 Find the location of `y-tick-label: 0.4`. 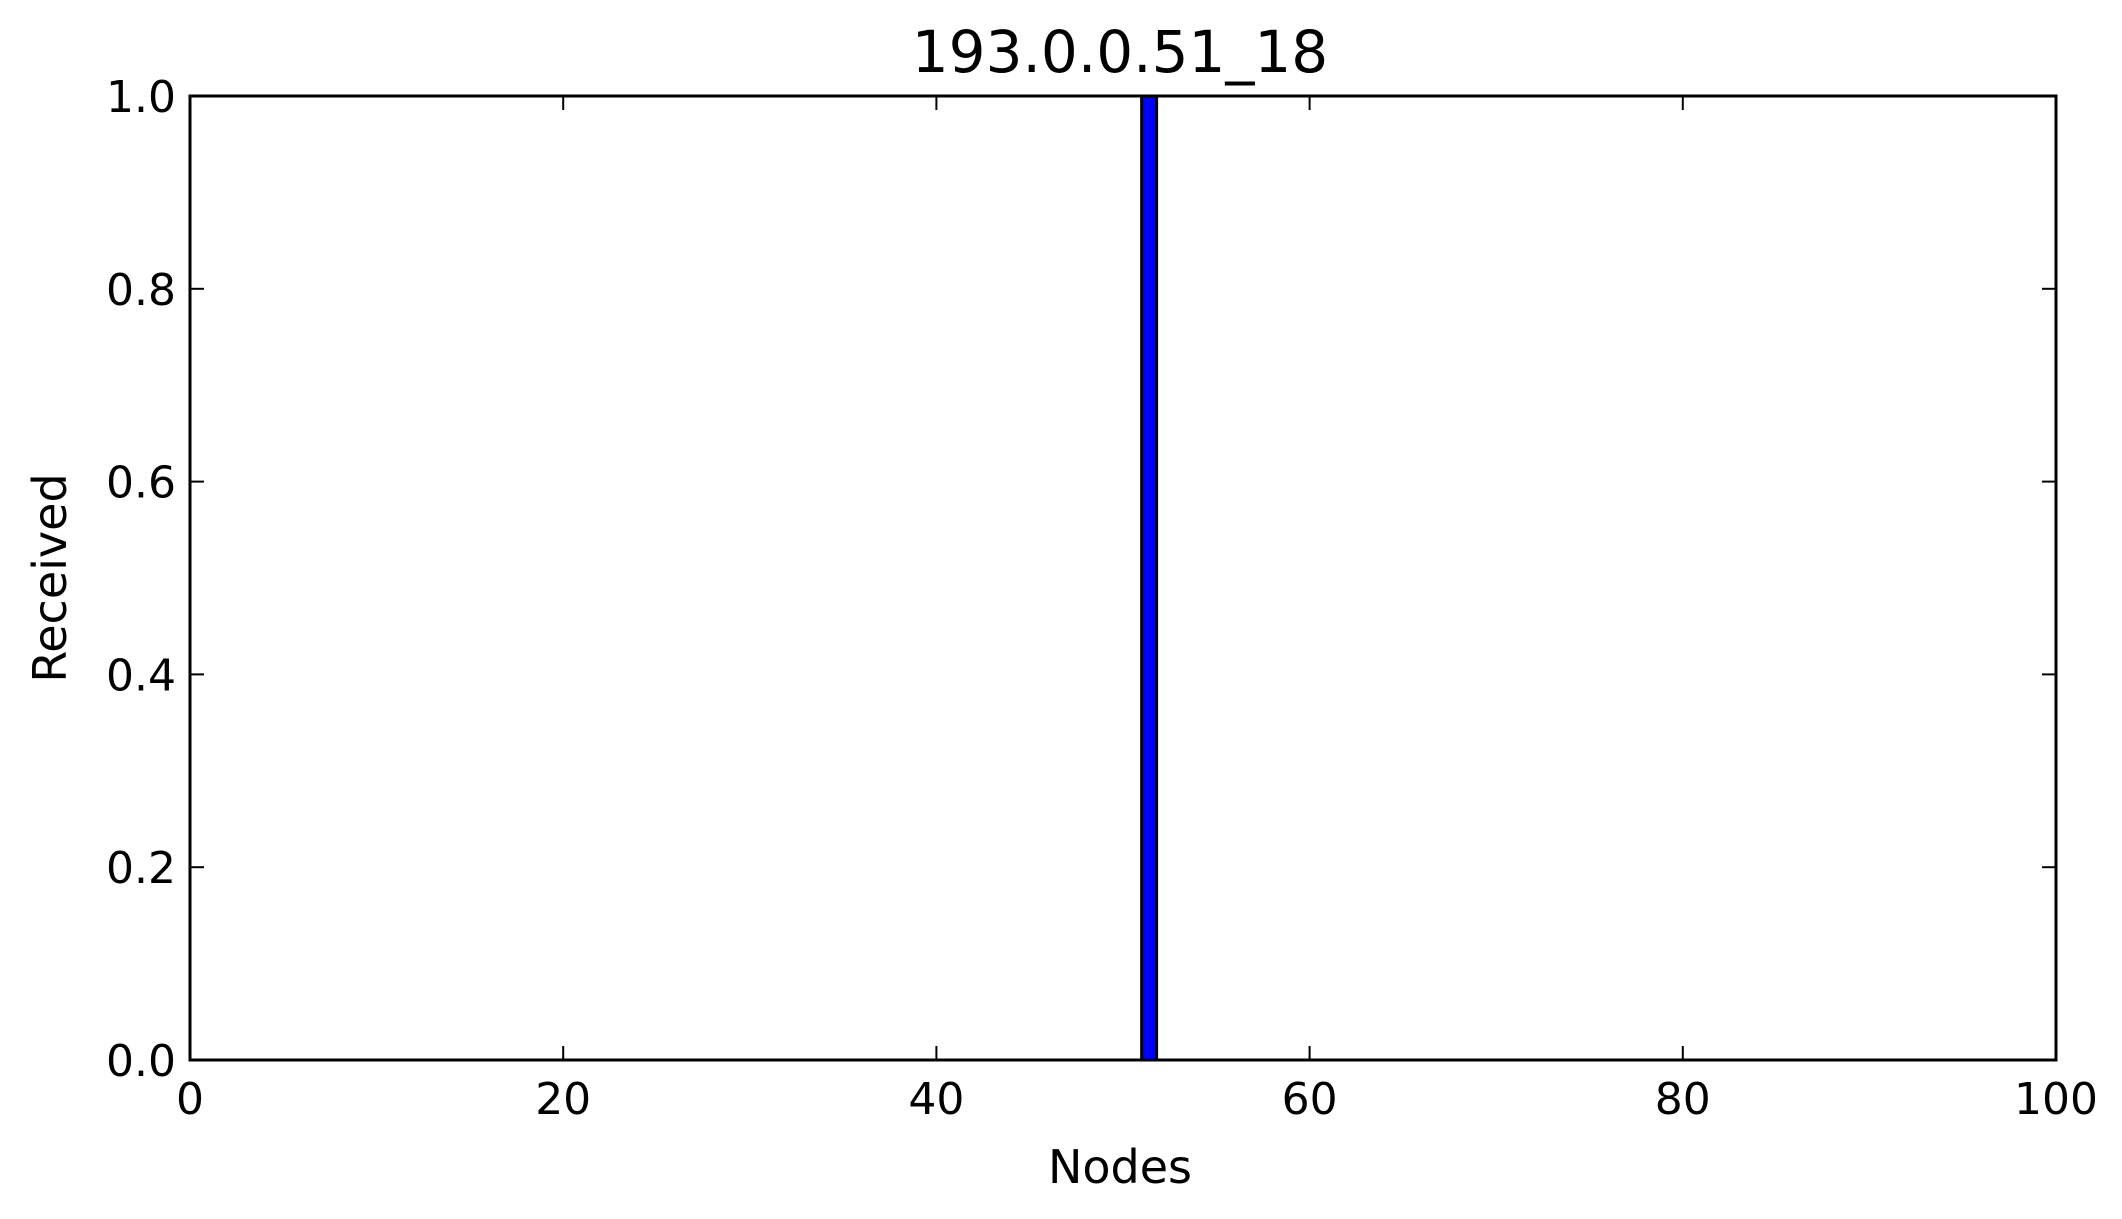

y-tick-label: 0.4 is located at coordinates (141, 675).